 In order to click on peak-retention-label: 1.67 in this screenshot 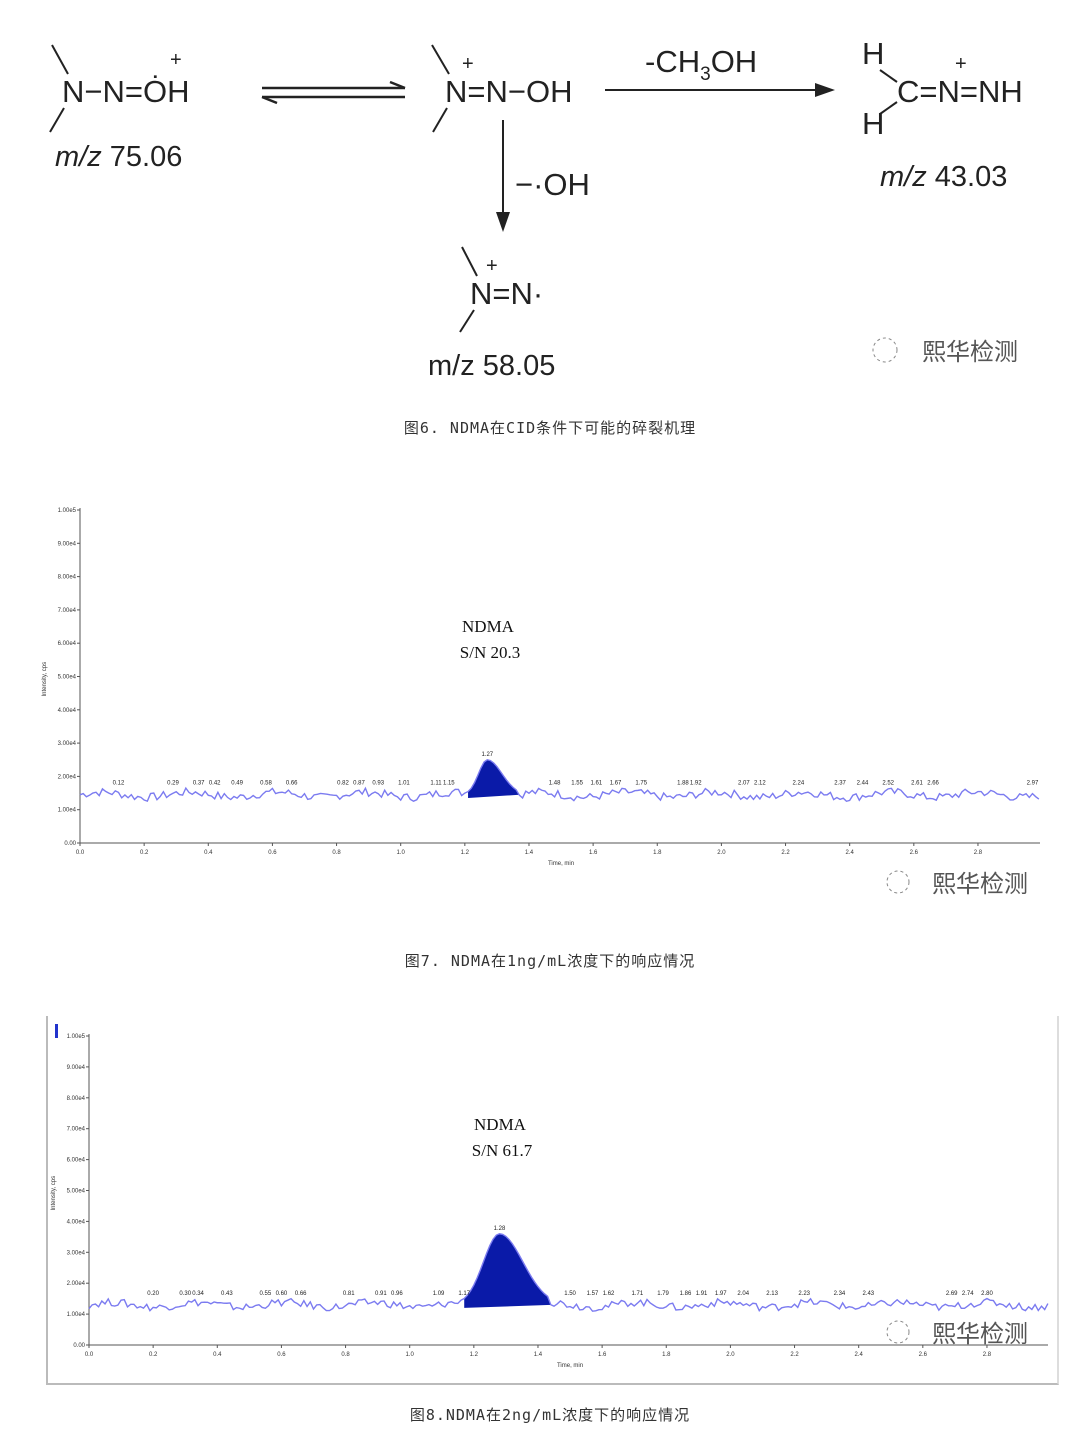, I will do `click(616, 784)`.